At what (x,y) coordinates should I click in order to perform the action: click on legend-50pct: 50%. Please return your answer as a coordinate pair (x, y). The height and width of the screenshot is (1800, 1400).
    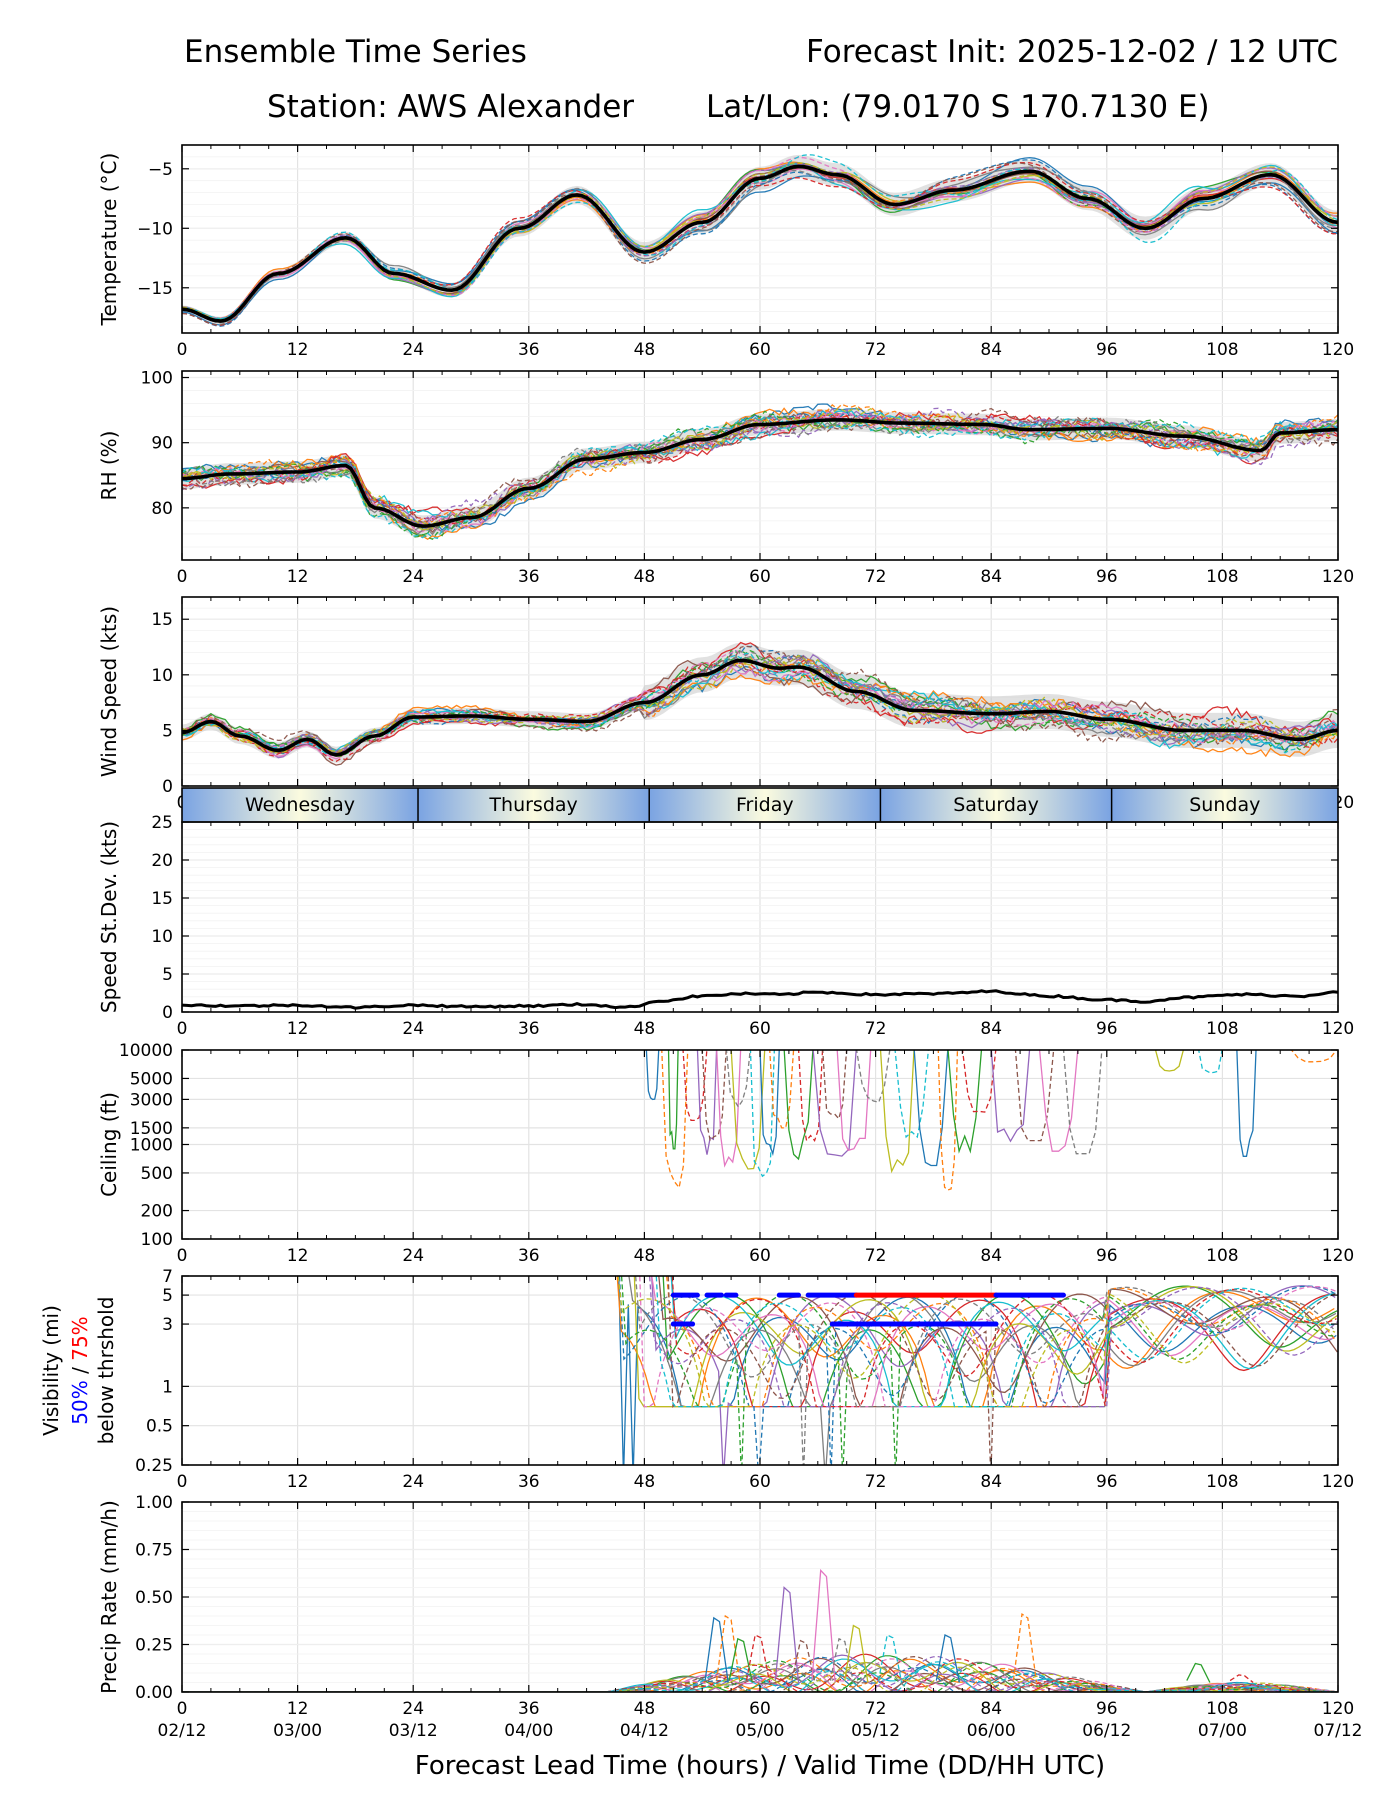
    Looking at the image, I should click on (80, 1402).